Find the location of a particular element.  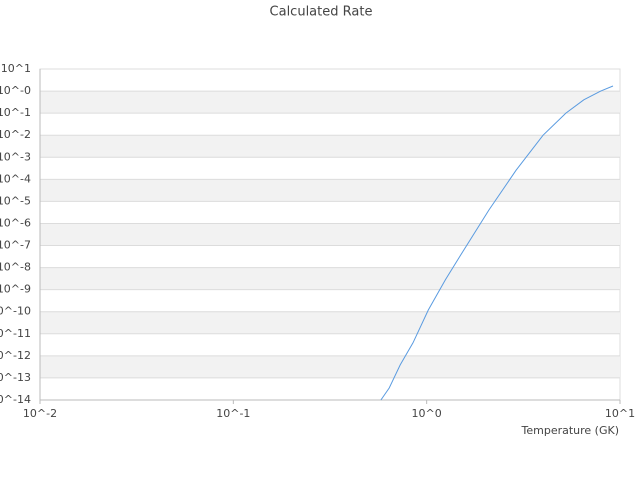

x-tick-label: 10^-2 is located at coordinates (40, 413).